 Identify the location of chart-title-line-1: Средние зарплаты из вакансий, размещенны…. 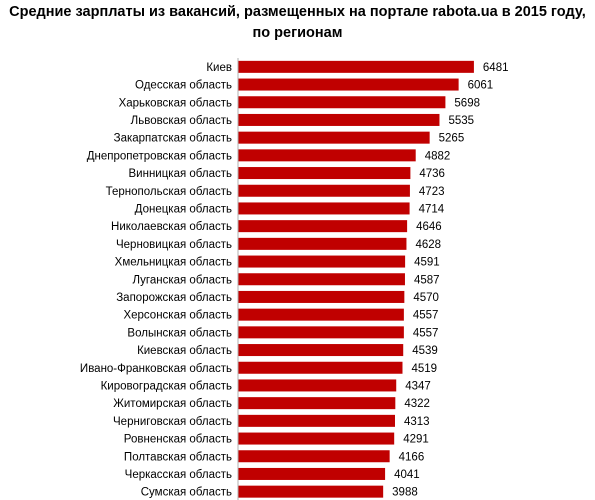
(297, 12).